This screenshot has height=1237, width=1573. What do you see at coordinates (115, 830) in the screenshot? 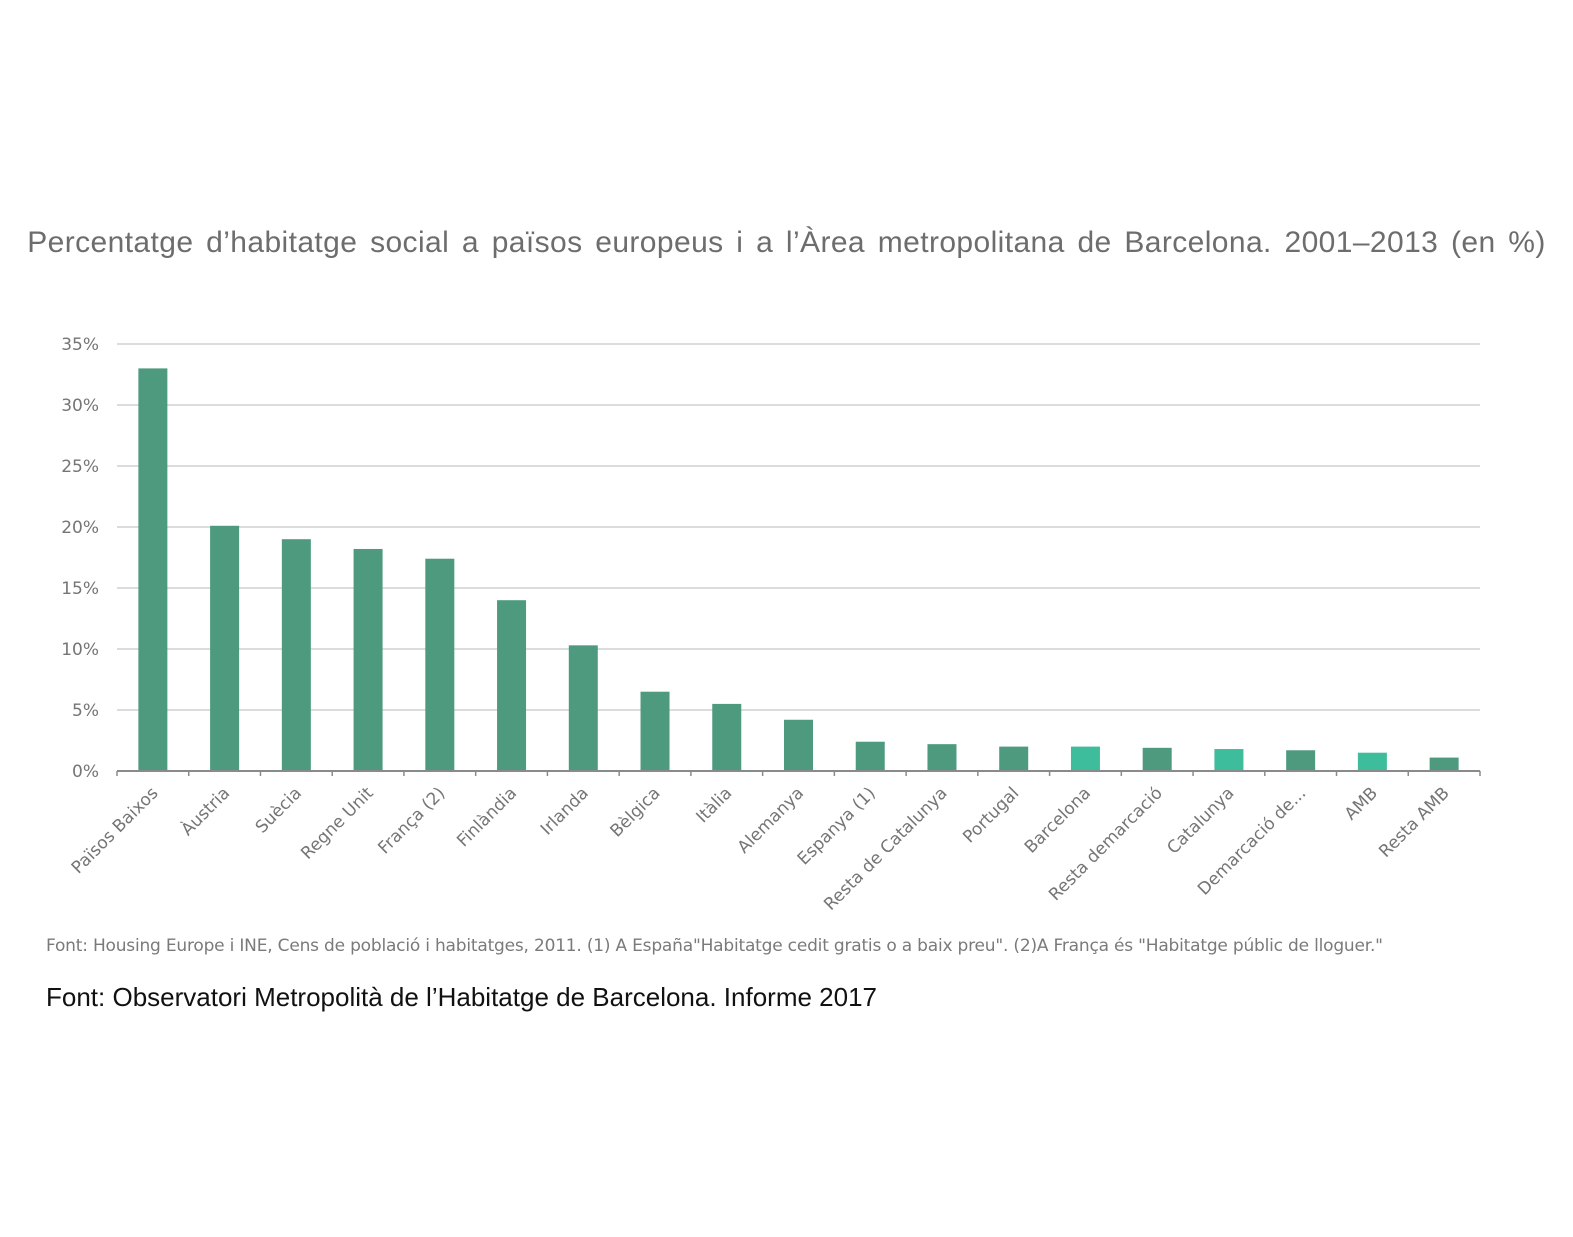
I see `x-category-label: Països Baixos` at bounding box center [115, 830].